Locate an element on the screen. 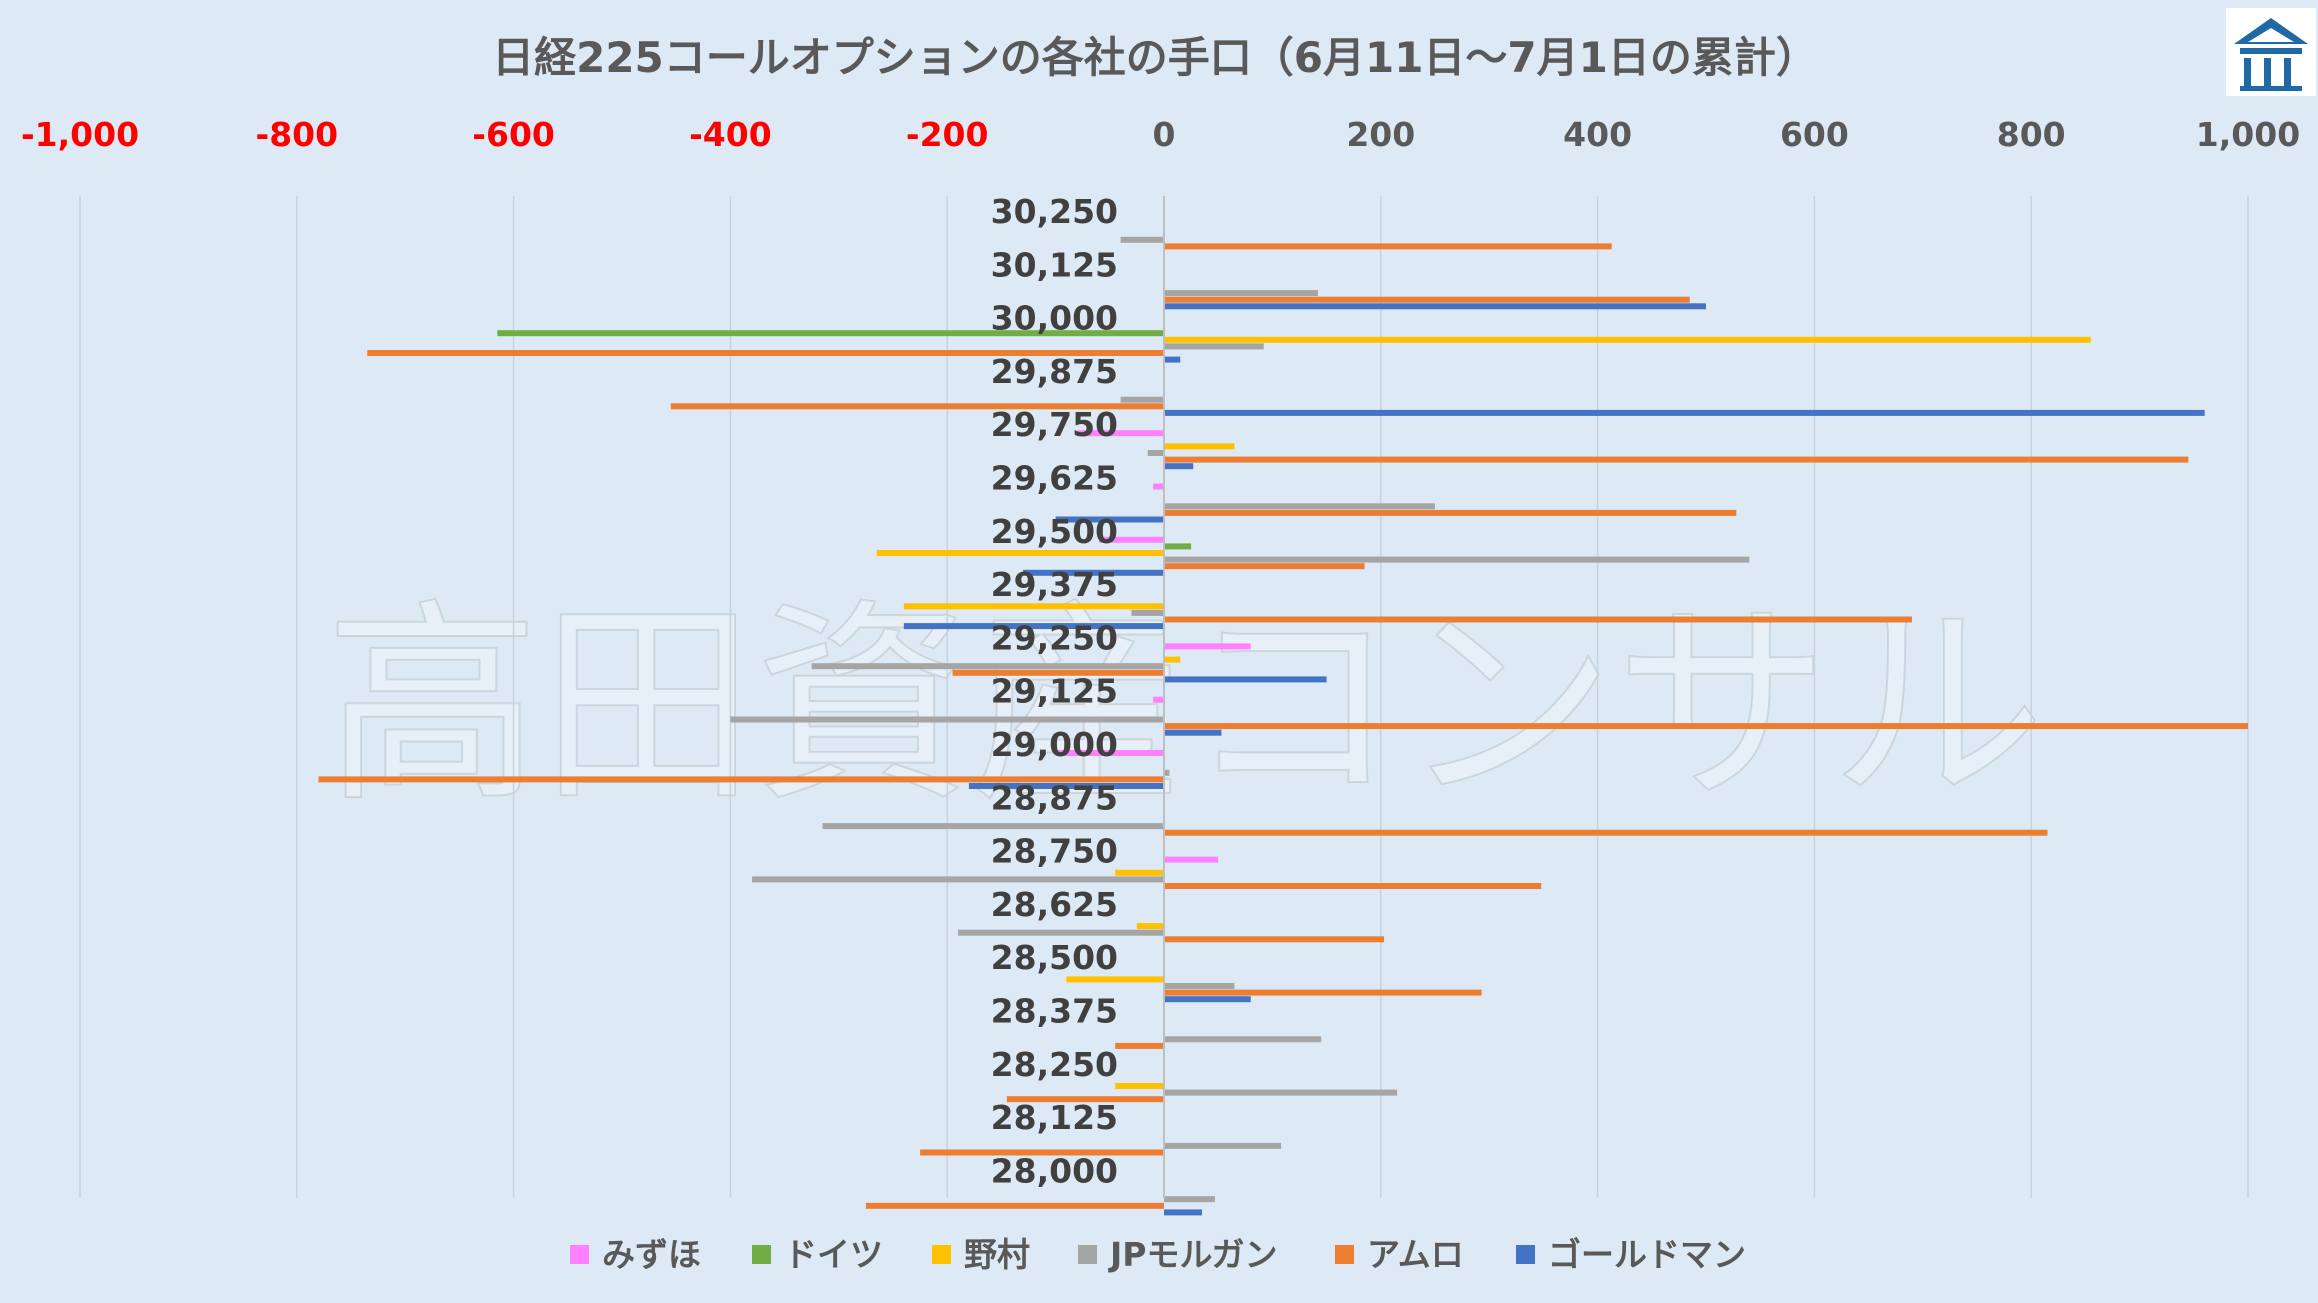  bar-アムロ-28,375 is located at coordinates (1139, 1045).